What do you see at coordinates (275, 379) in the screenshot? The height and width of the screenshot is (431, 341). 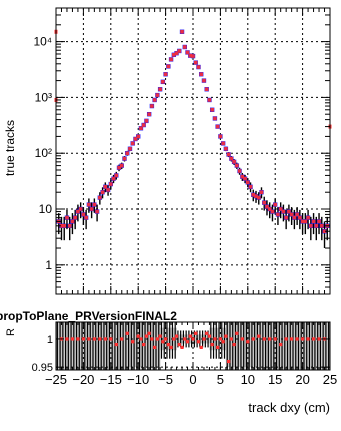 I see `ratio-x-tick-label: 15` at bounding box center [275, 379].